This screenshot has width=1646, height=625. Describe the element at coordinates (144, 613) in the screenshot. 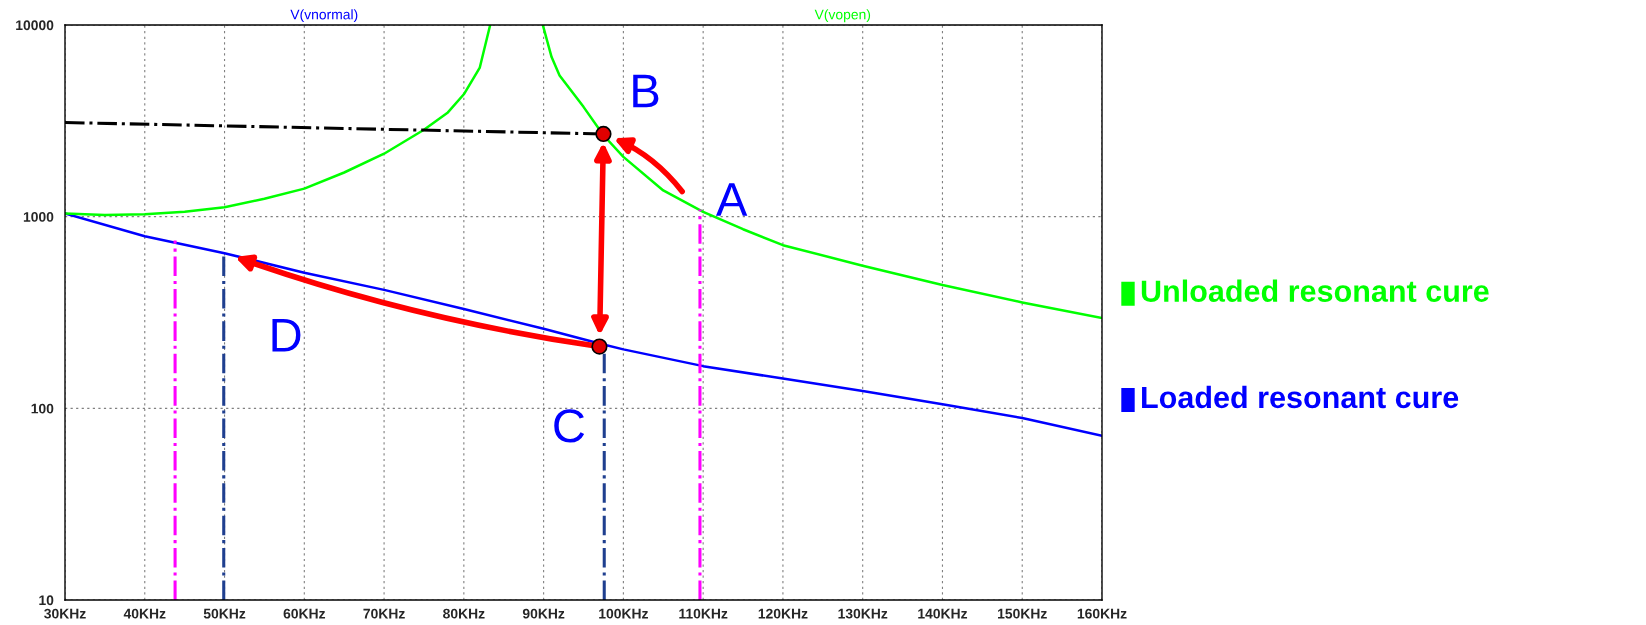

I see `x-tick-label: 40KHz` at that location.